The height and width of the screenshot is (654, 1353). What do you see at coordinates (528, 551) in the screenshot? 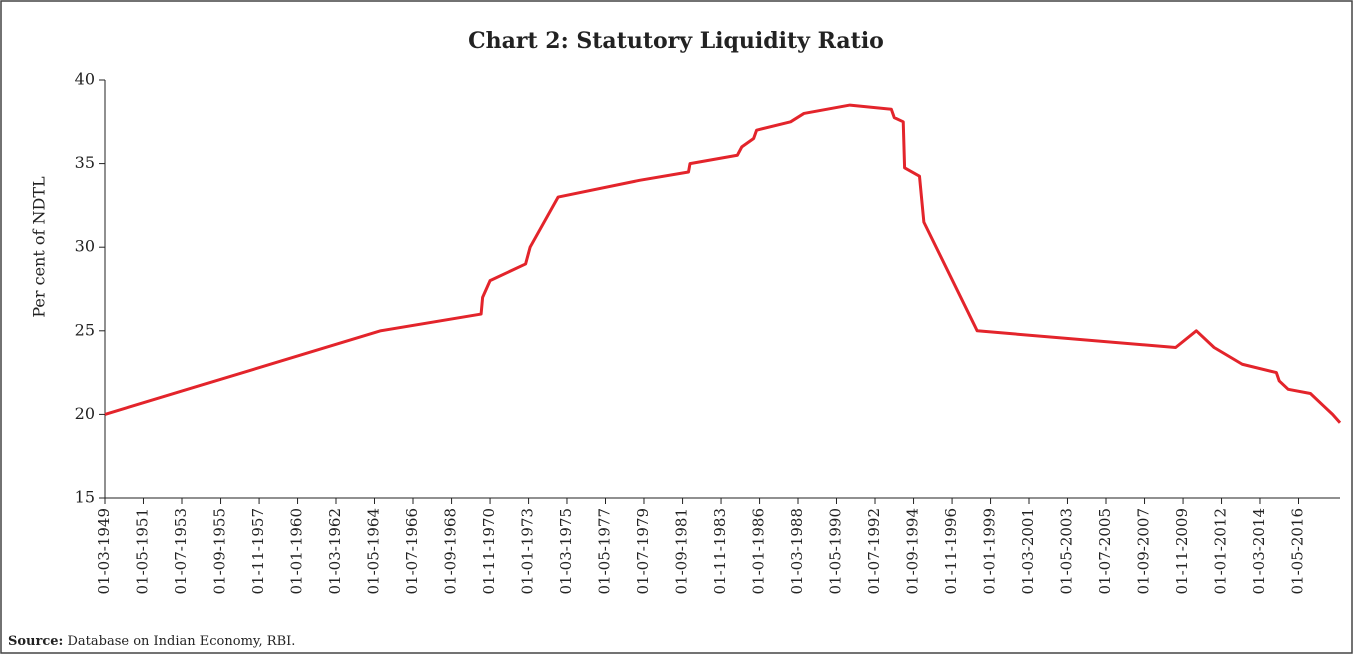
I see `x-tick-label: 01-01-1973` at bounding box center [528, 551].